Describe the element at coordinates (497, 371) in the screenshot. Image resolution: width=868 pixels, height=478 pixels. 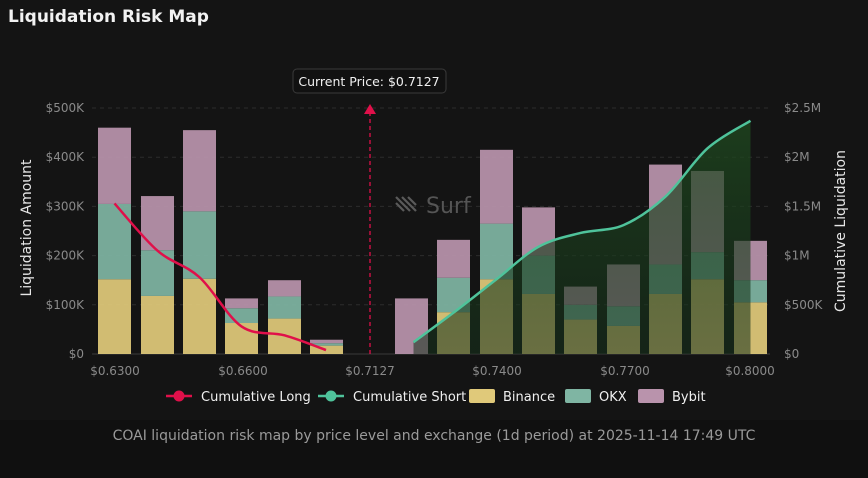
I see `x-tick-label: $0.7400` at that location.